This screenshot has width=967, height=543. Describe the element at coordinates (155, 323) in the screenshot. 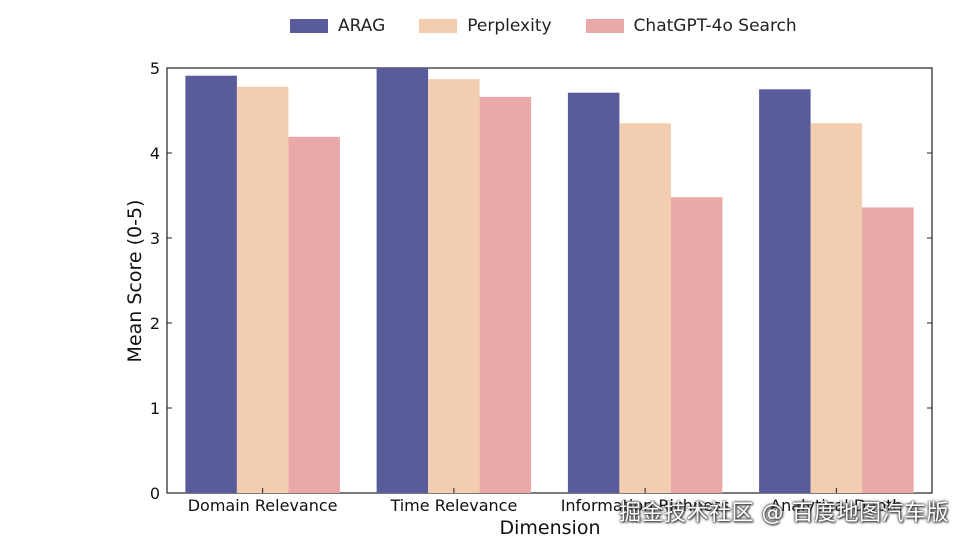

I see `y-tick-label: 2` at that location.